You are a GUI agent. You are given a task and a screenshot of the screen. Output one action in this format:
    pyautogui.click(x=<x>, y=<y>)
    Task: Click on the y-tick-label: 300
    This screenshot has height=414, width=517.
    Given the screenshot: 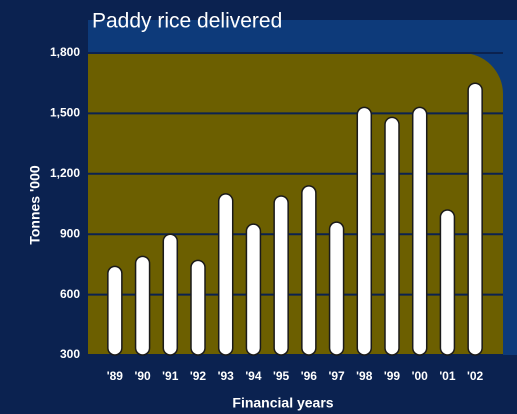 What is the action you would take?
    pyautogui.click(x=70, y=354)
    